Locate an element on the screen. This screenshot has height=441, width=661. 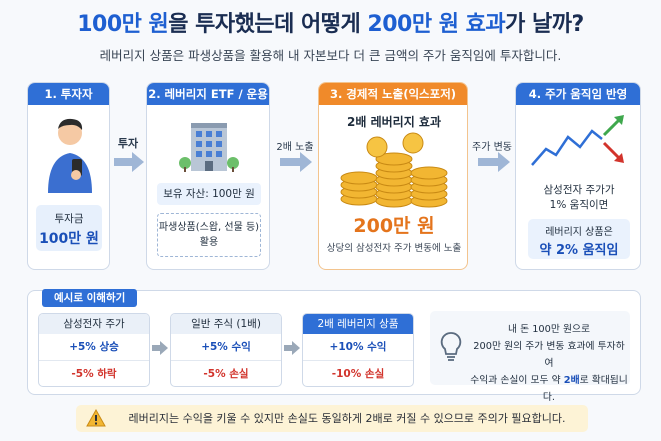
summary-line1: 내 돈 100만 원으로 is located at coordinates (549, 329).